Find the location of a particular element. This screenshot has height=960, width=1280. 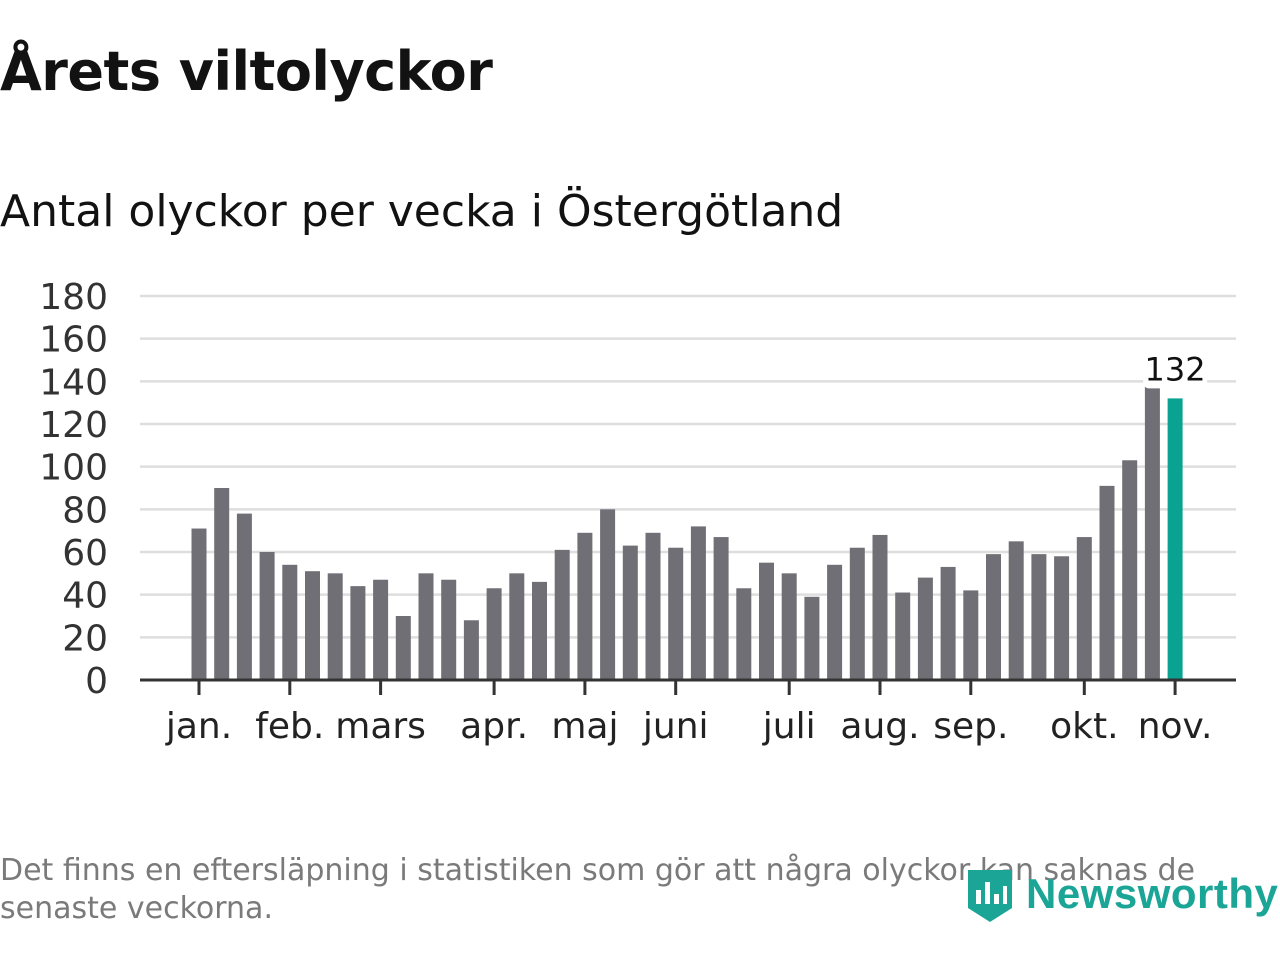

chart-title: Årets viltolyckor is located at coordinates (246, 71).